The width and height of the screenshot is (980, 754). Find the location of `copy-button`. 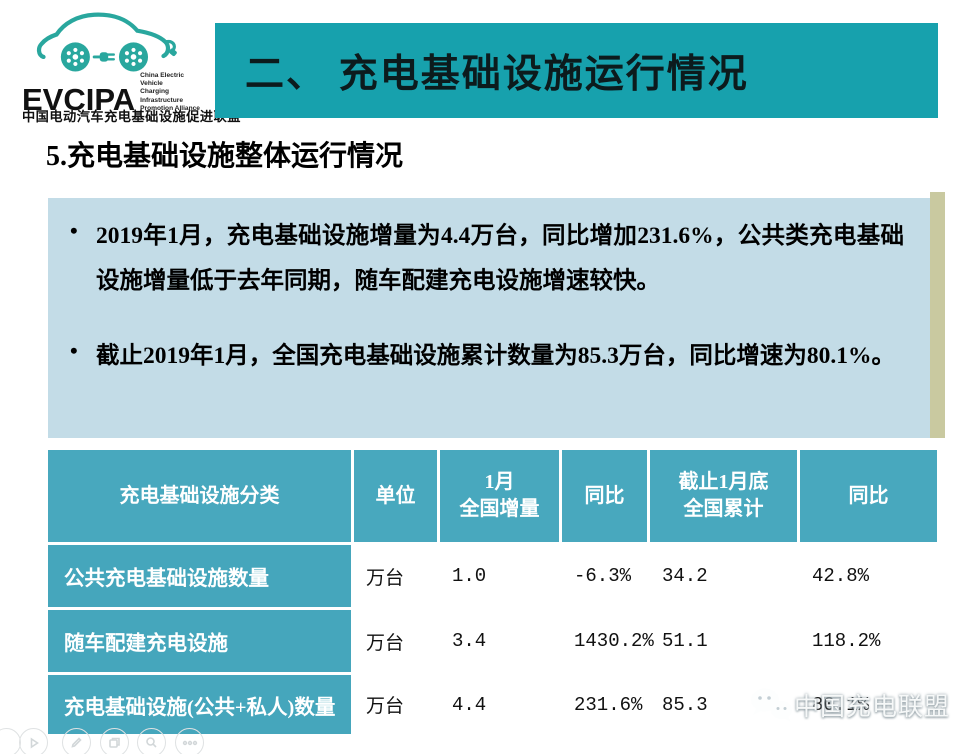

copy-button is located at coordinates (114, 741).